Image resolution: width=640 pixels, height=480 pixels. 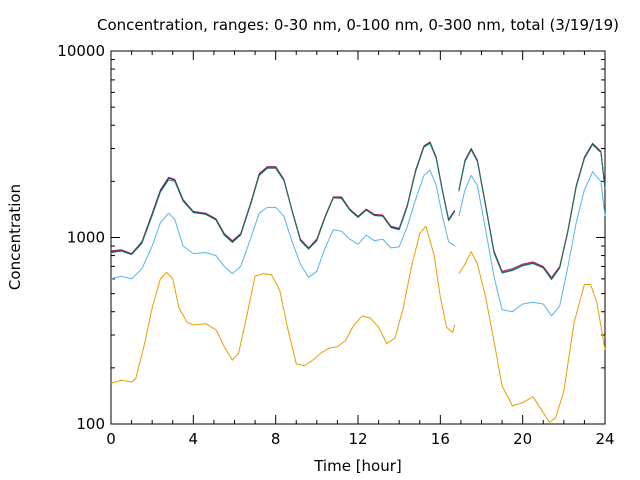 I want to click on y-tick-label: 10000, so click(x=81, y=51).